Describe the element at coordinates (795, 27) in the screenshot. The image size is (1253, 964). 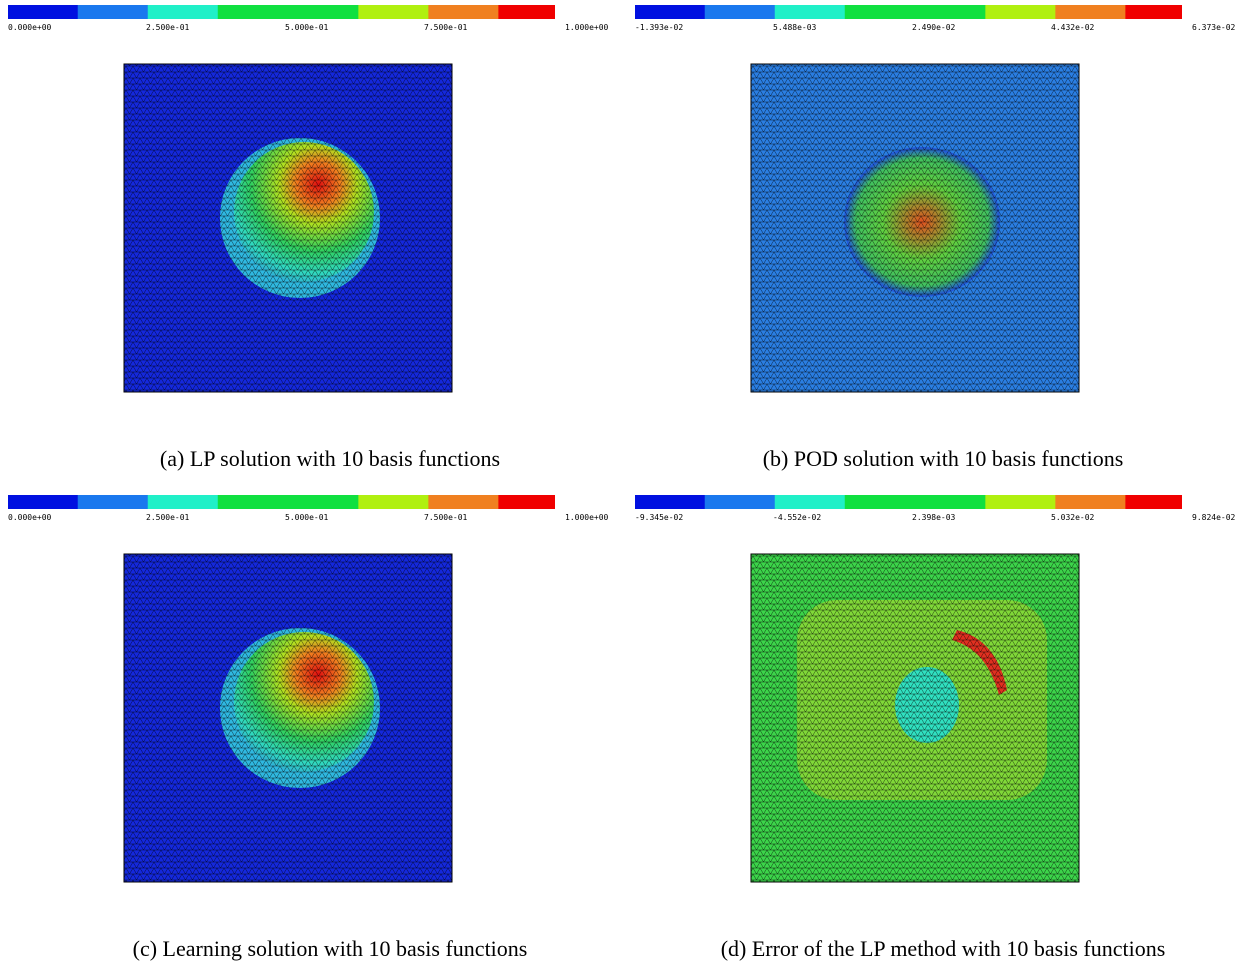
I see `colorbar-label: 5.488e-03` at that location.